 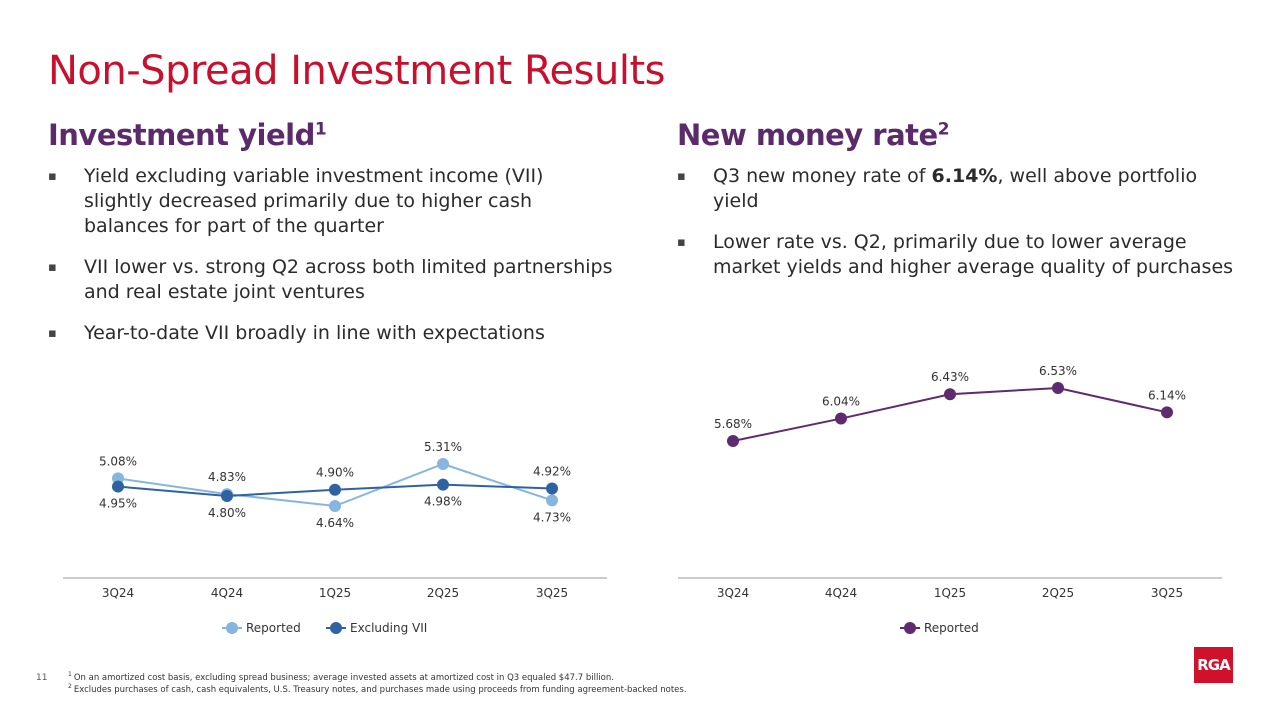 I want to click on data-label: 4.64%, so click(x=335, y=523).